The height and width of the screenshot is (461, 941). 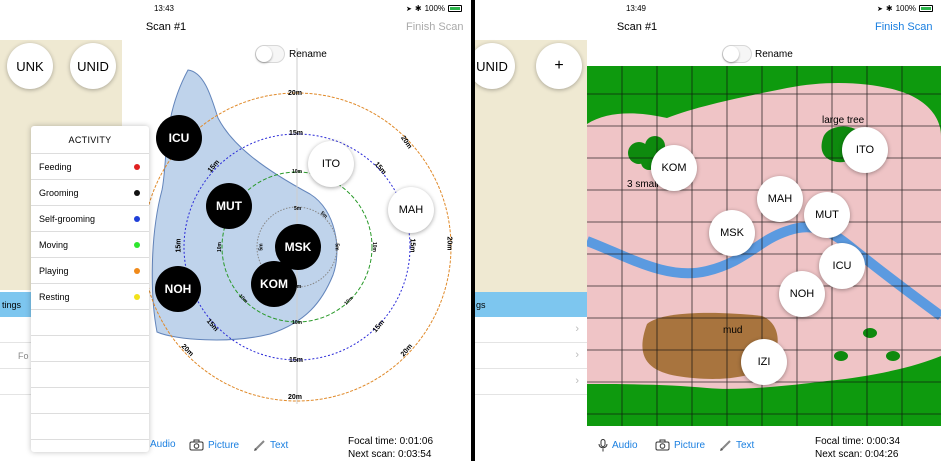 I want to click on mud-label: mud, so click(x=733, y=330).